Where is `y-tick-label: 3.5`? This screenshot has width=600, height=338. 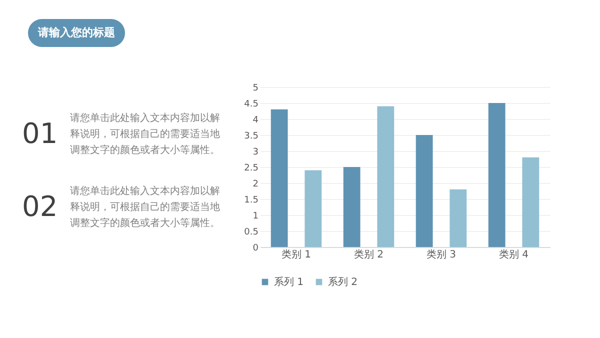 y-tick-label: 3.5 is located at coordinates (251, 137).